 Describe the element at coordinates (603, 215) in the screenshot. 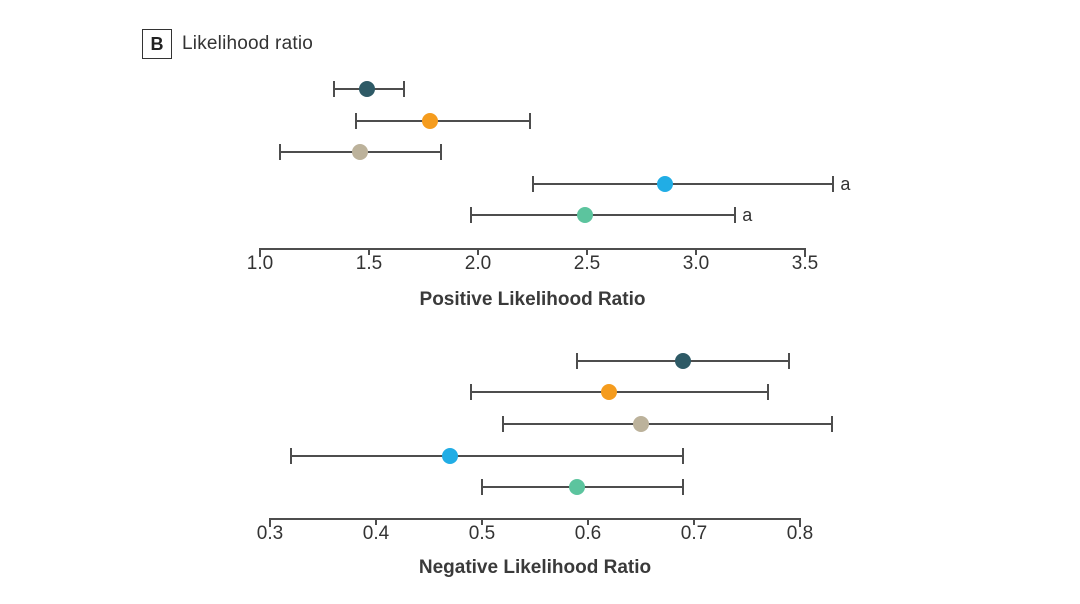

I see `ci-line-green` at that location.